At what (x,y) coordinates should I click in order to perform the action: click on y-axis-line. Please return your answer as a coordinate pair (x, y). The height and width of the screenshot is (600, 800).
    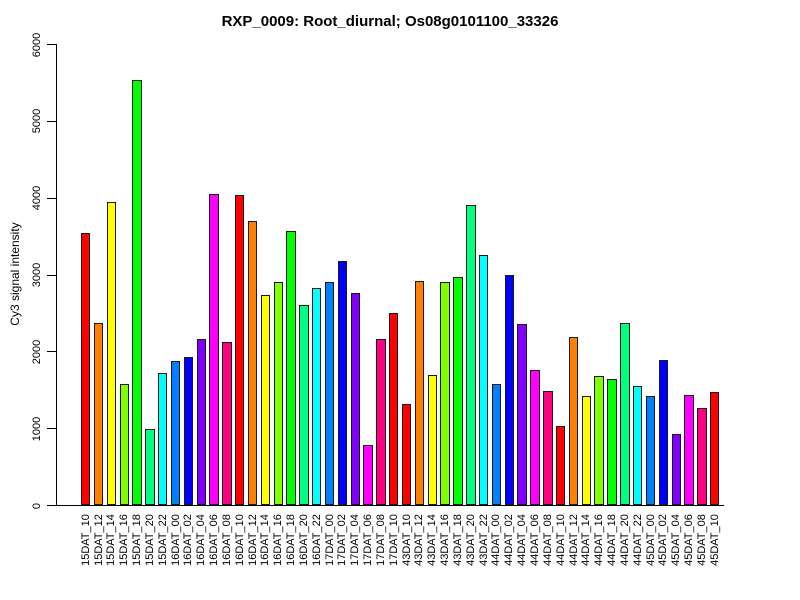
    Looking at the image, I should click on (56, 275).